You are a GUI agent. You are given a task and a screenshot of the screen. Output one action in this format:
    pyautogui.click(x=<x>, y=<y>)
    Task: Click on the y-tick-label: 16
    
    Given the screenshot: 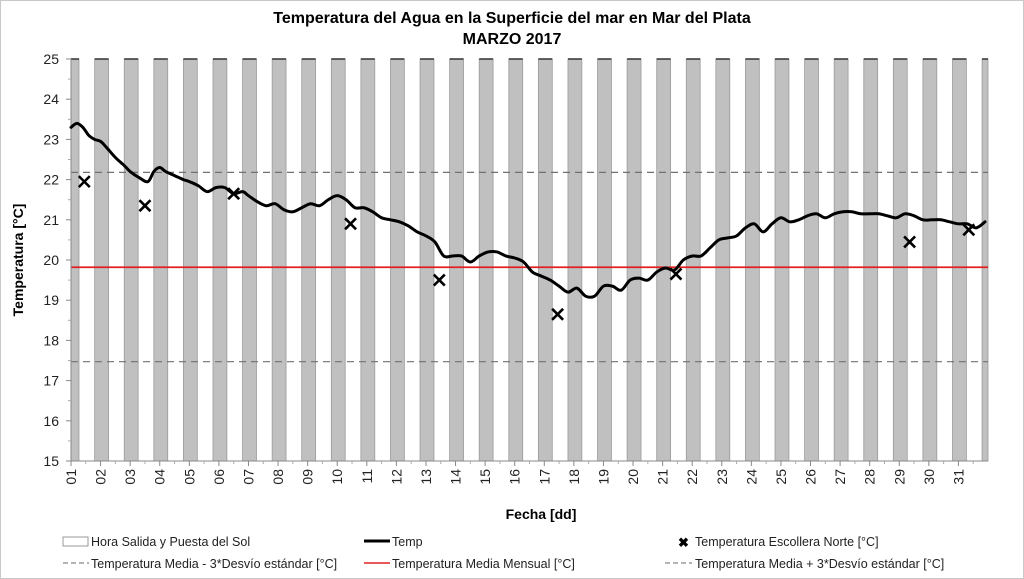 What is the action you would take?
    pyautogui.click(x=51, y=421)
    